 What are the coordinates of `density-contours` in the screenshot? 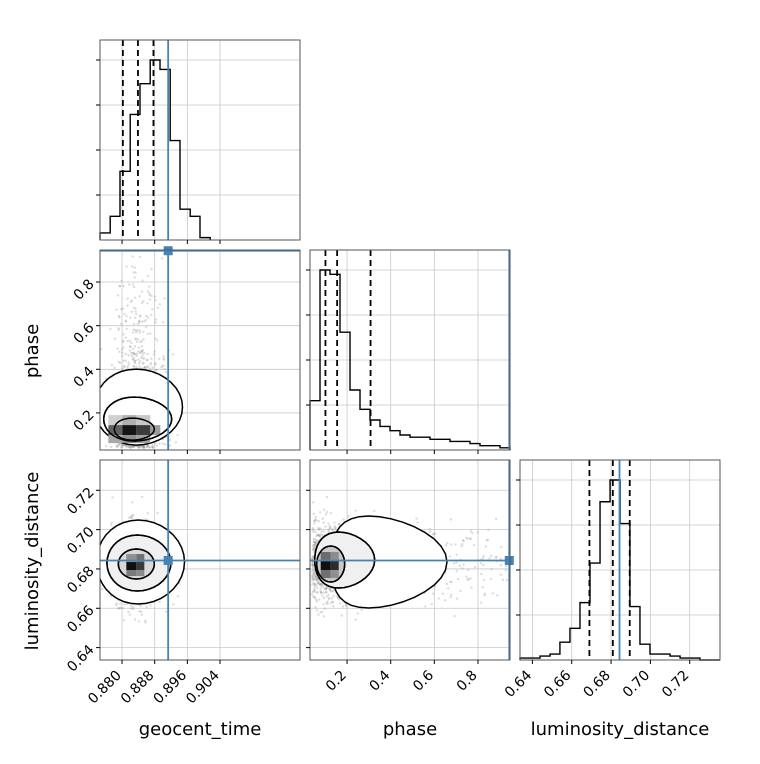 It's located at (380, 562).